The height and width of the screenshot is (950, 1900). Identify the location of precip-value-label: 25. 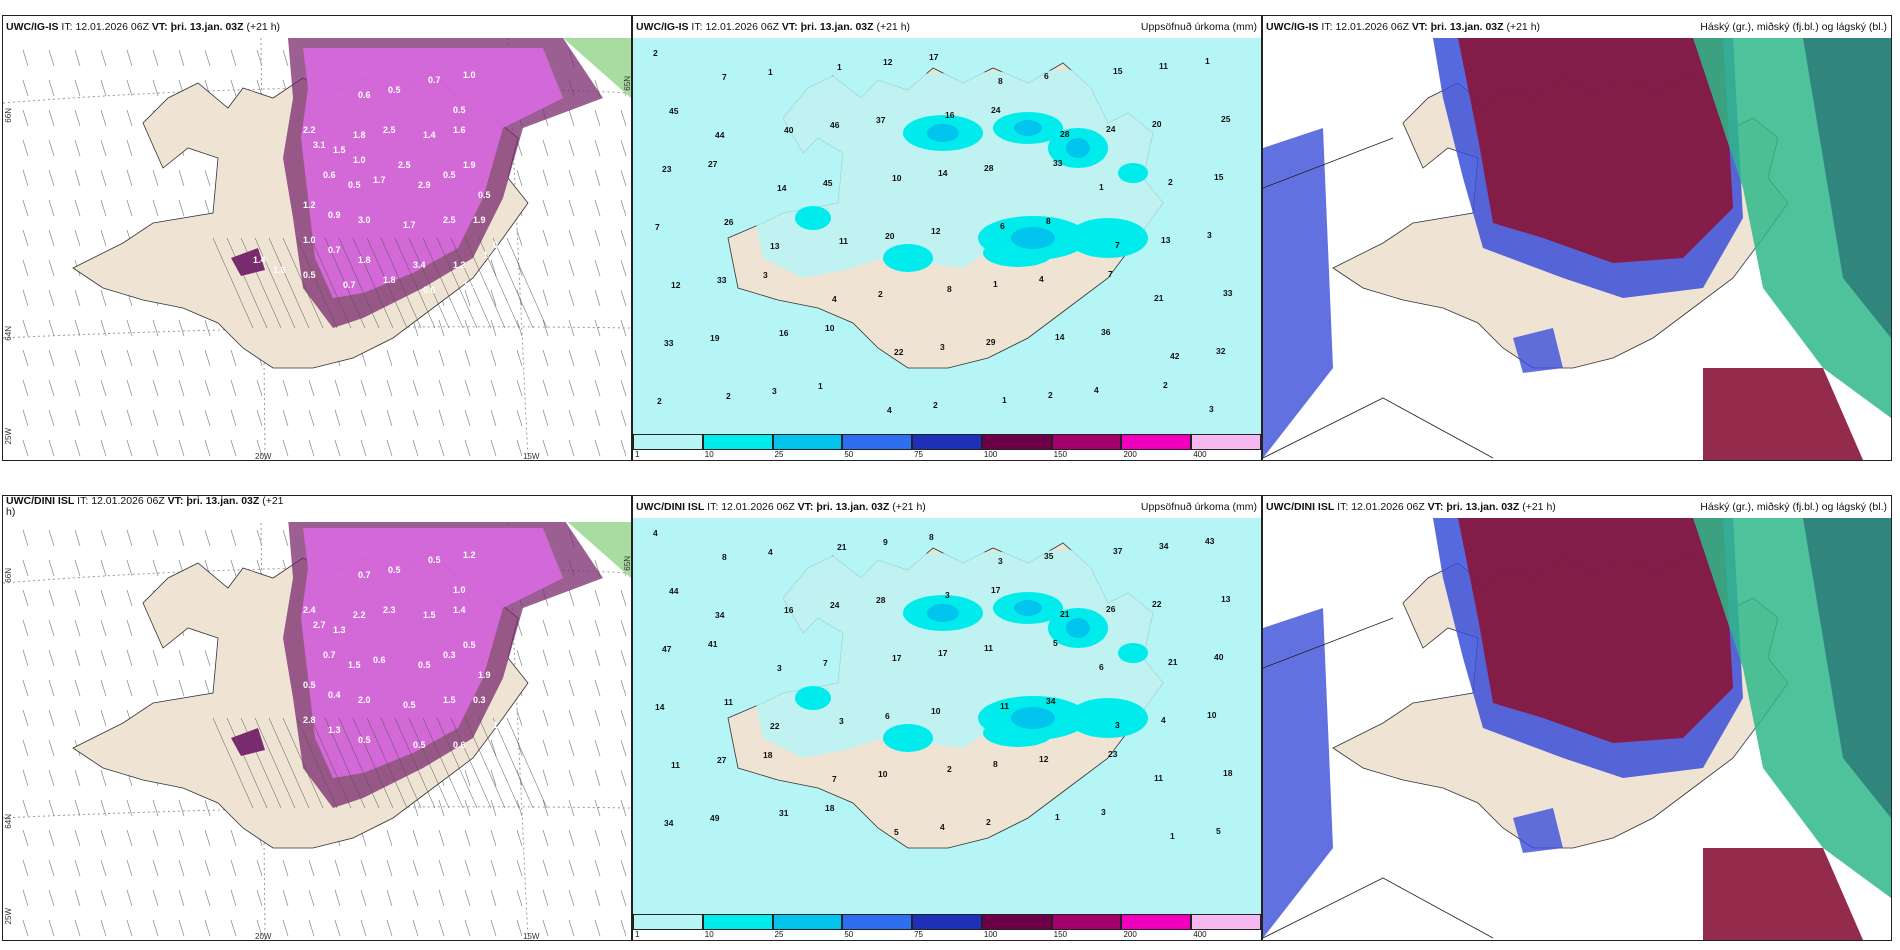
(1226, 119).